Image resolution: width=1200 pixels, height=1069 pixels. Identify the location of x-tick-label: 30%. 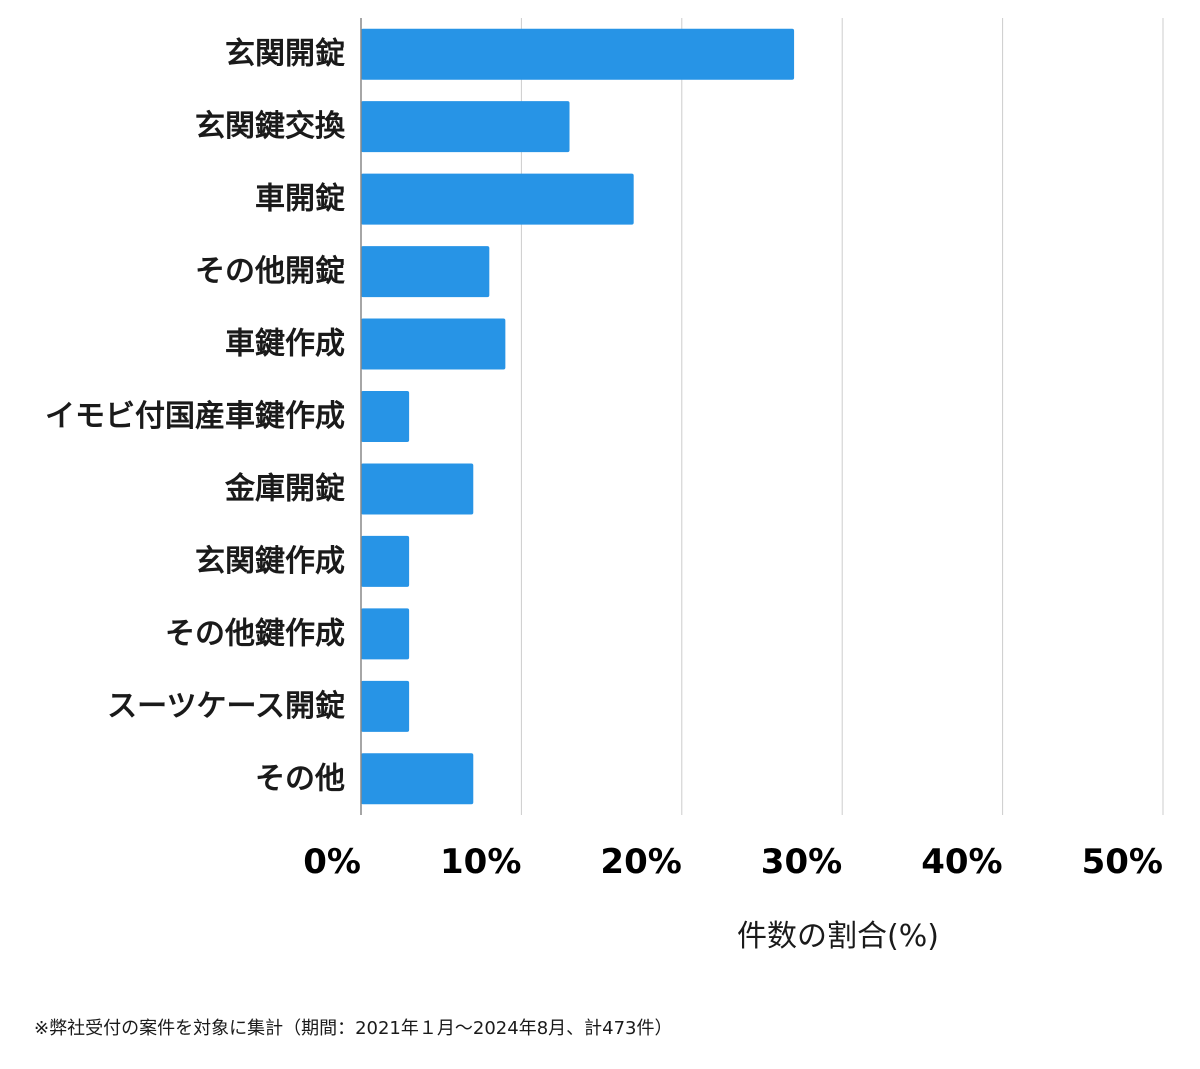
(801, 862).